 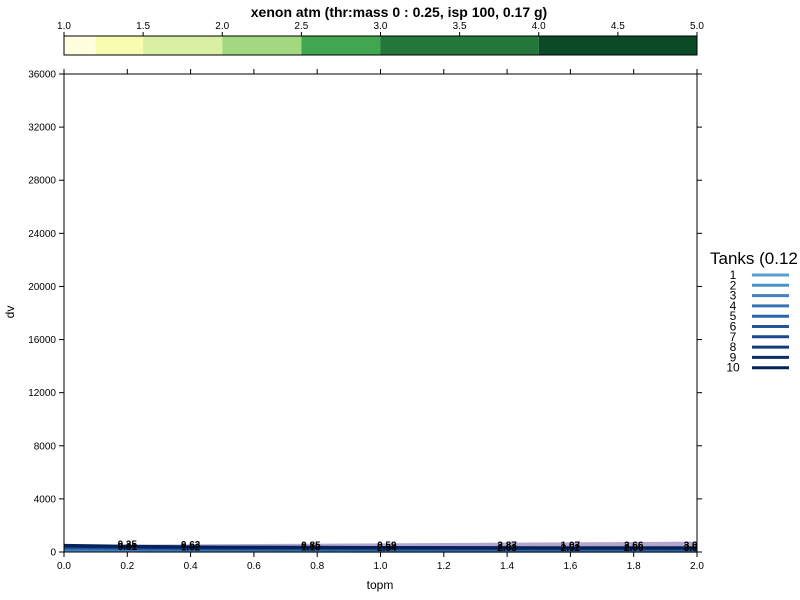 I want to click on contour-label: 3.6, so click(x=691, y=548).